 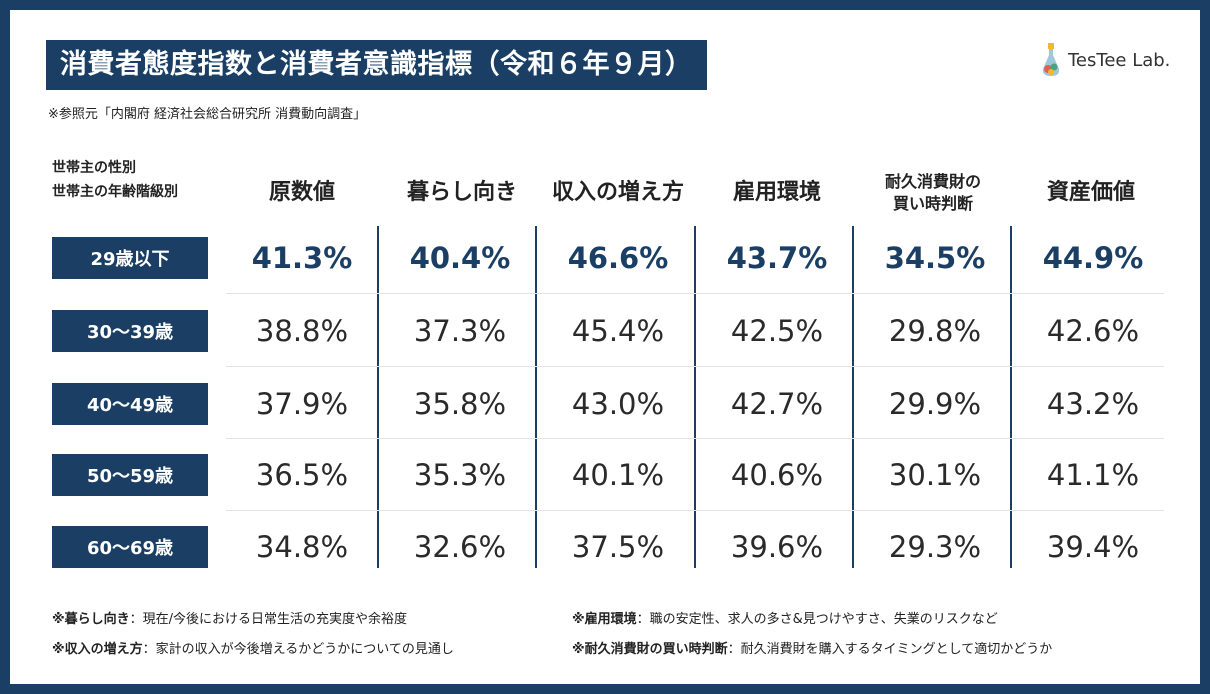 What do you see at coordinates (302, 258) in the screenshot?
I see `table-cell: 41.3%` at bounding box center [302, 258].